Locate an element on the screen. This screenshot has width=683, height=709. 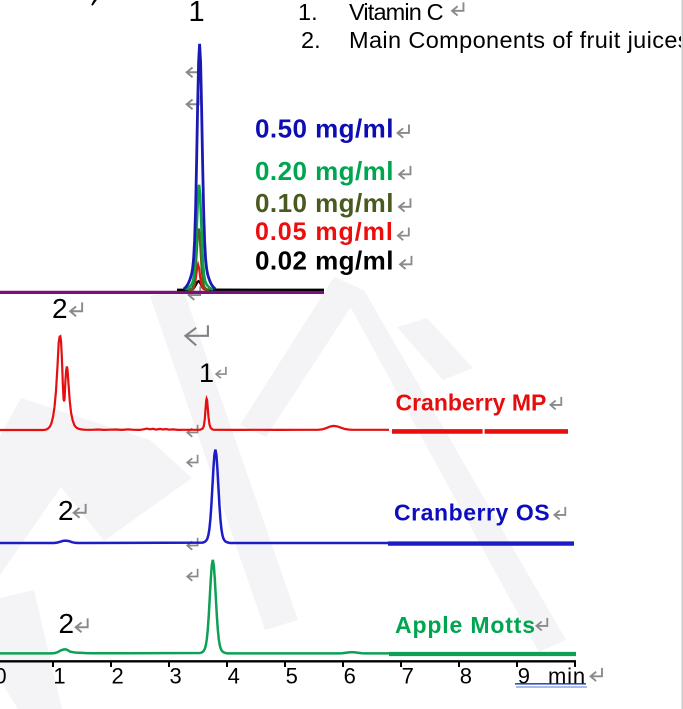
svg-text: min is located at coordinates (567, 675).